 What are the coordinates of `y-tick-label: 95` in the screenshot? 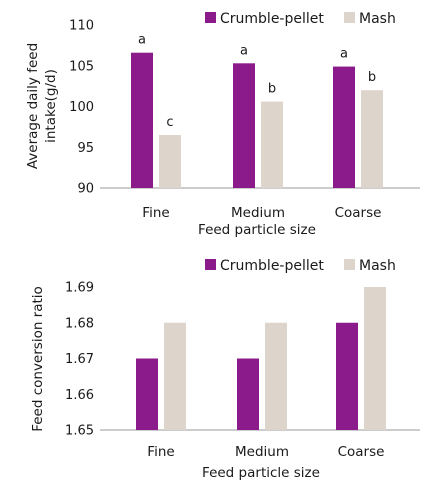 It's located at (85, 148).